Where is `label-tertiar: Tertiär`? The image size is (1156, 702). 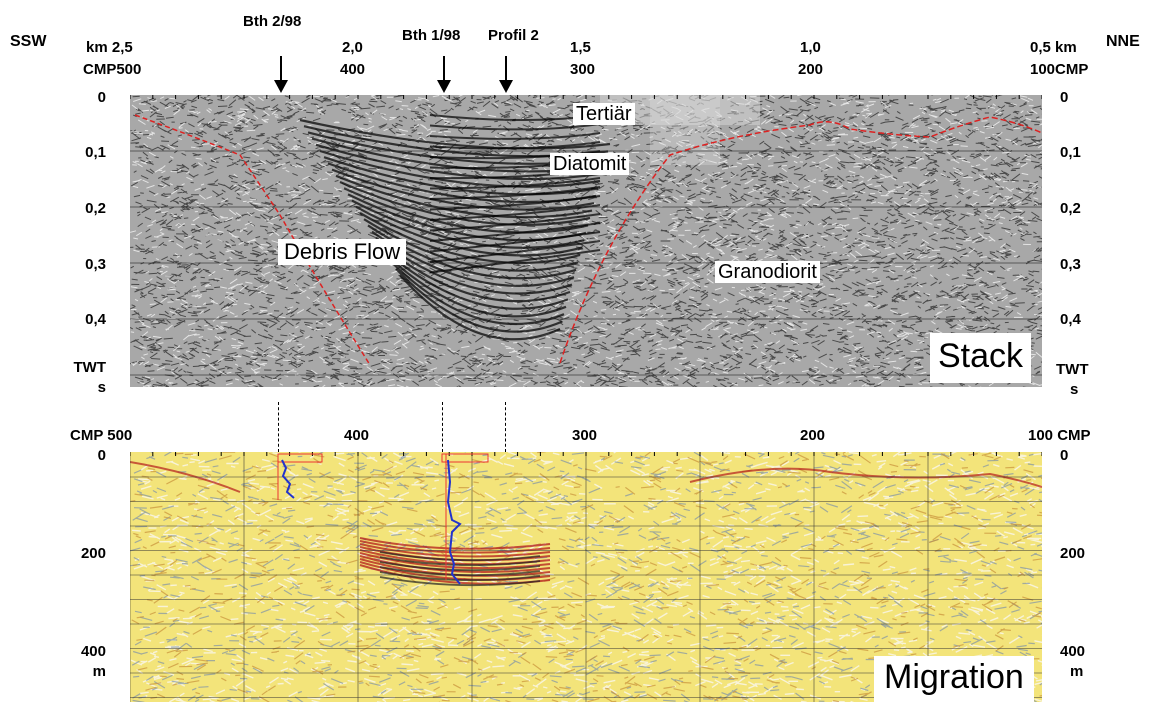 label-tertiar: Tertiär is located at coordinates (604, 114).